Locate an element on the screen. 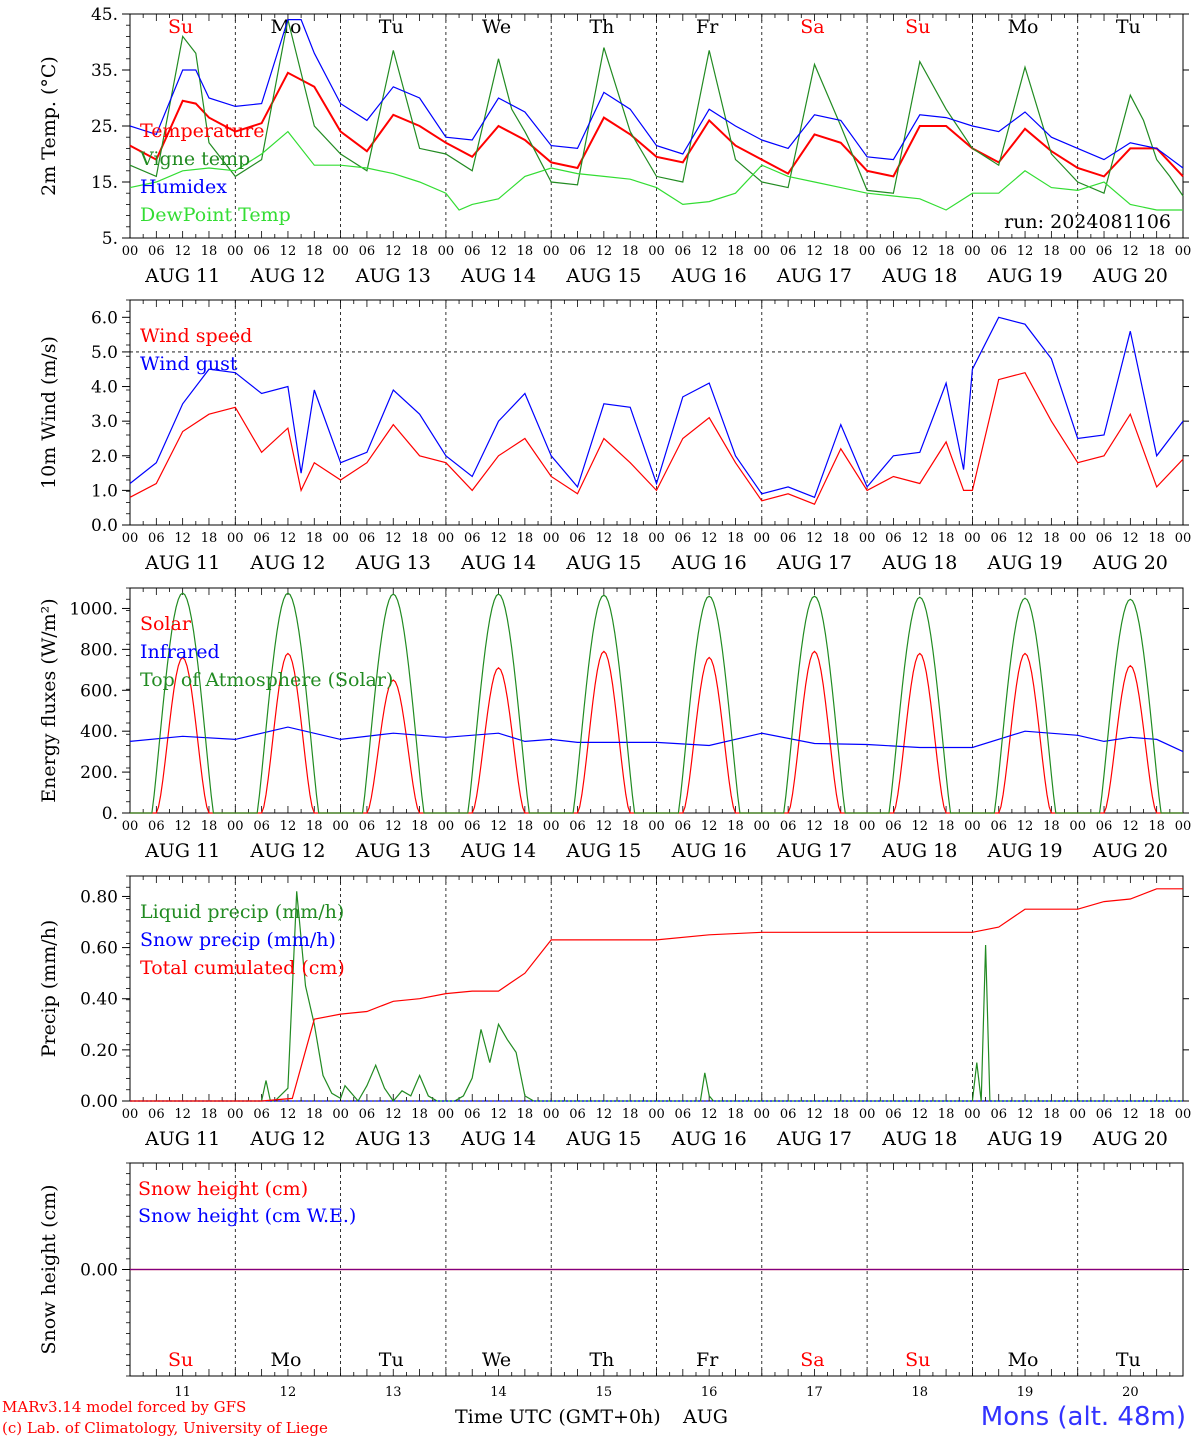  series-line-infrared is located at coordinates (656, 739).